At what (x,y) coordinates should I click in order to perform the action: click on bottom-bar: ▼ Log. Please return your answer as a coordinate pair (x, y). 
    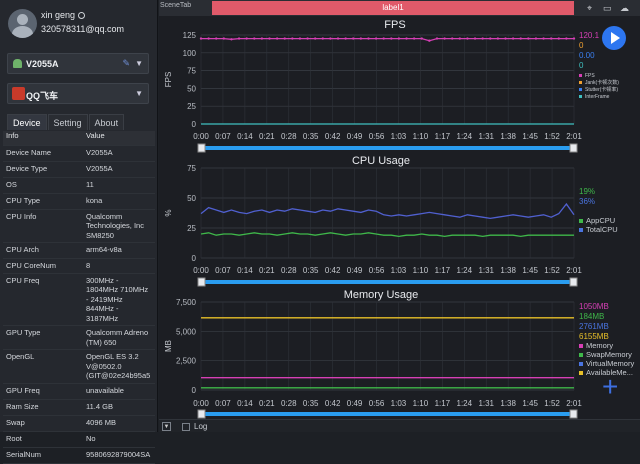
    Looking at the image, I should click on (399, 425).